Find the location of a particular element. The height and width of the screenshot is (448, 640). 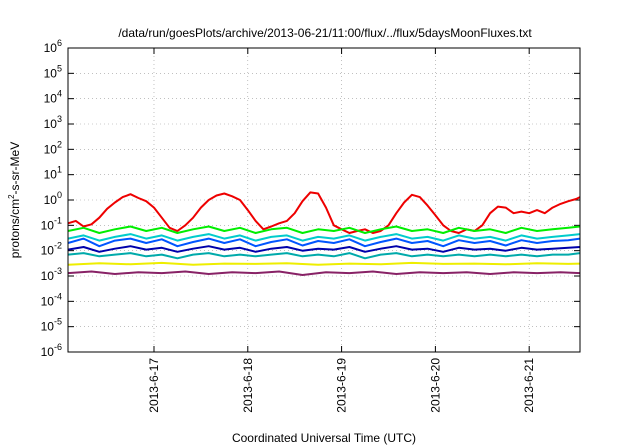

y-tick-label: 10⁻¹ is located at coordinates (51, 223).